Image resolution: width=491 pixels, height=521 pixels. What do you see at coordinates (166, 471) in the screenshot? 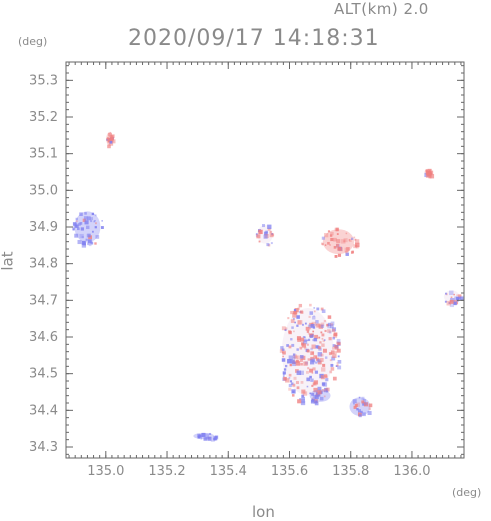
I see `x-tick-label: 135.2` at bounding box center [166, 471].